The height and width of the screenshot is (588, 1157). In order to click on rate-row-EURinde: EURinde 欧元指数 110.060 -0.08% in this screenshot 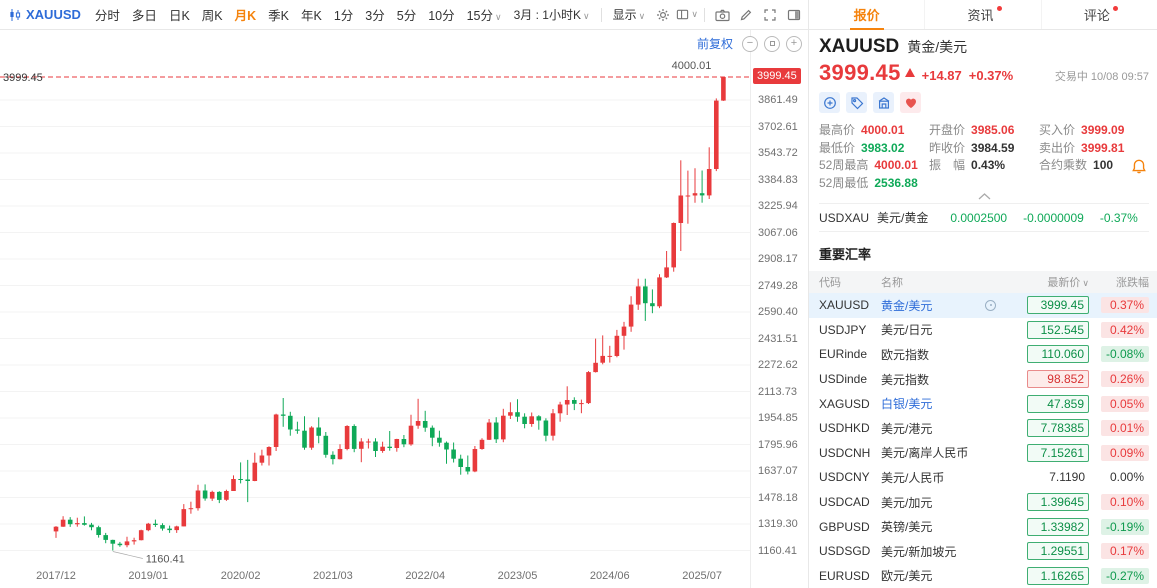, I will do `click(983, 354)`.